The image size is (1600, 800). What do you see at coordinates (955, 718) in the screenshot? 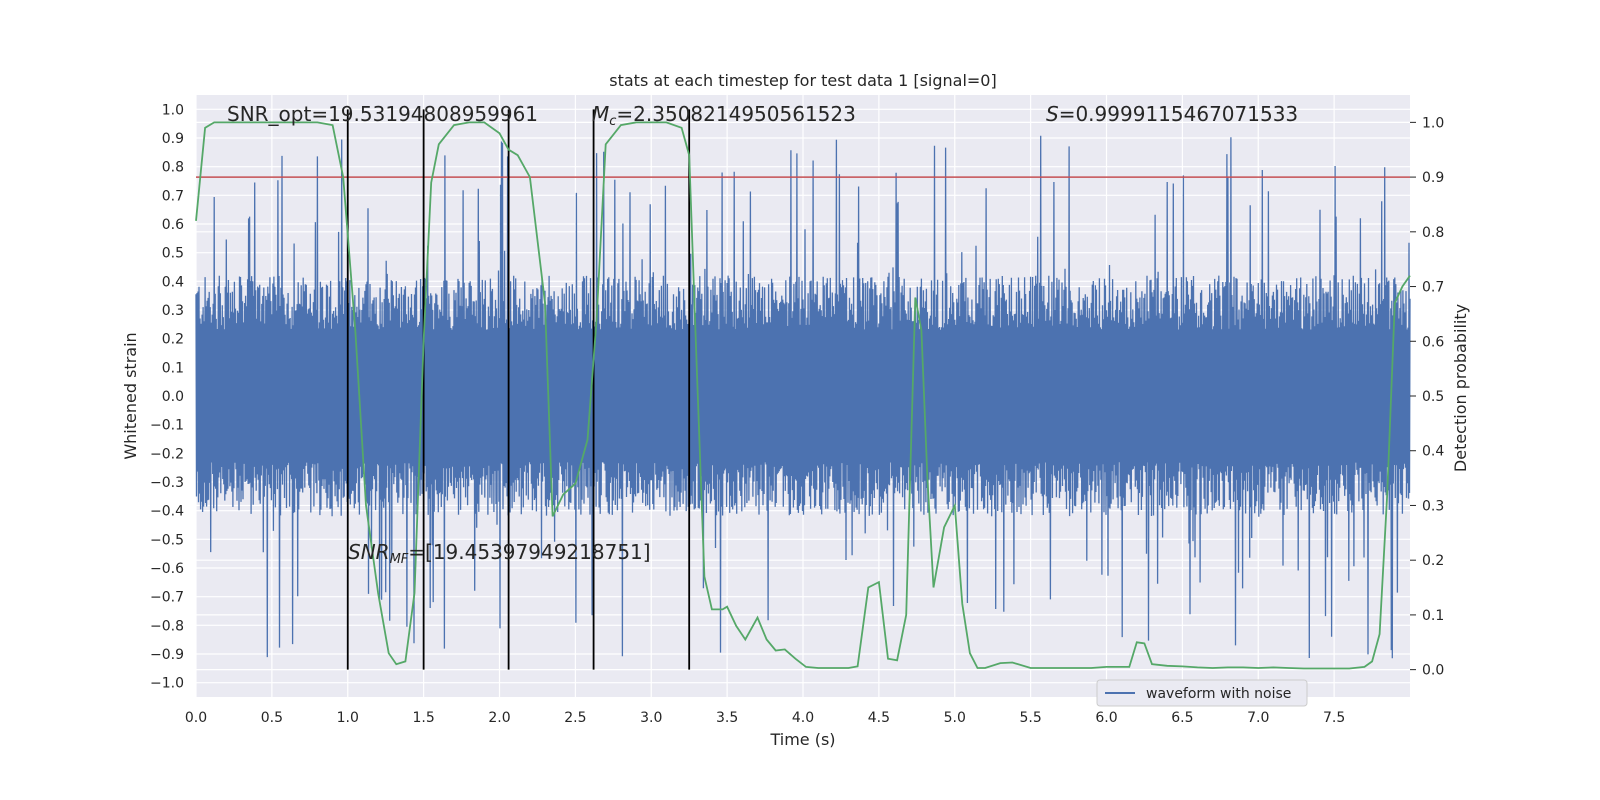
I see `x-tick-label: 5.0` at bounding box center [955, 718].